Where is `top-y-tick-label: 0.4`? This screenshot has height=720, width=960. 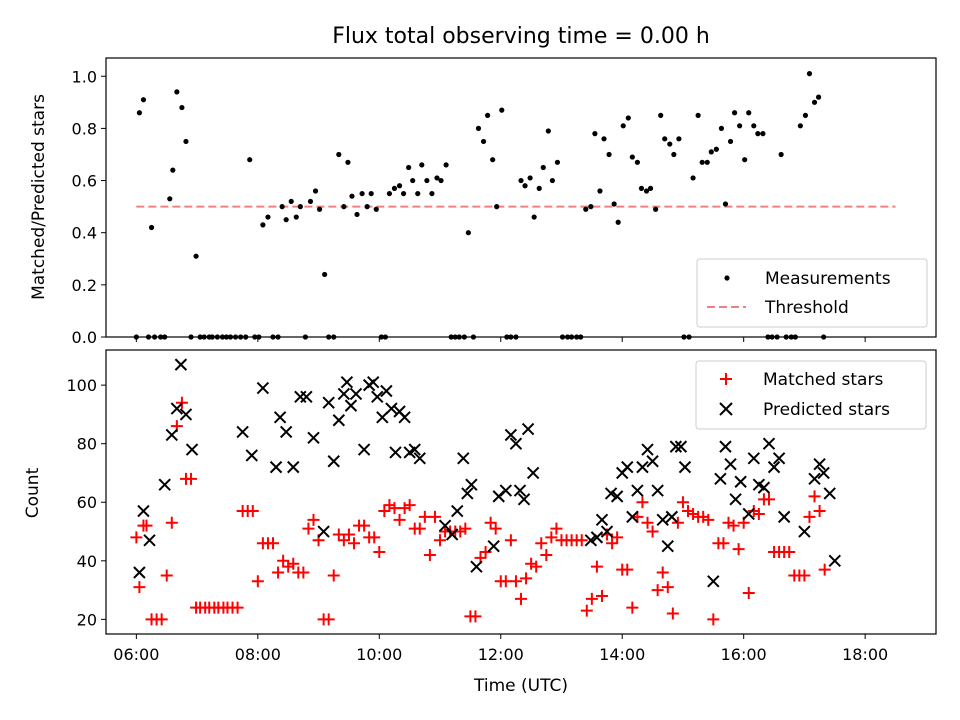
top-y-tick-label: 0.4 is located at coordinates (84, 233).